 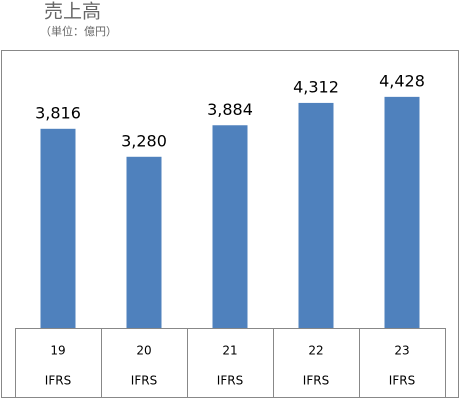 What do you see at coordinates (316, 86) in the screenshot?
I see `data-label: 4,312` at bounding box center [316, 86].